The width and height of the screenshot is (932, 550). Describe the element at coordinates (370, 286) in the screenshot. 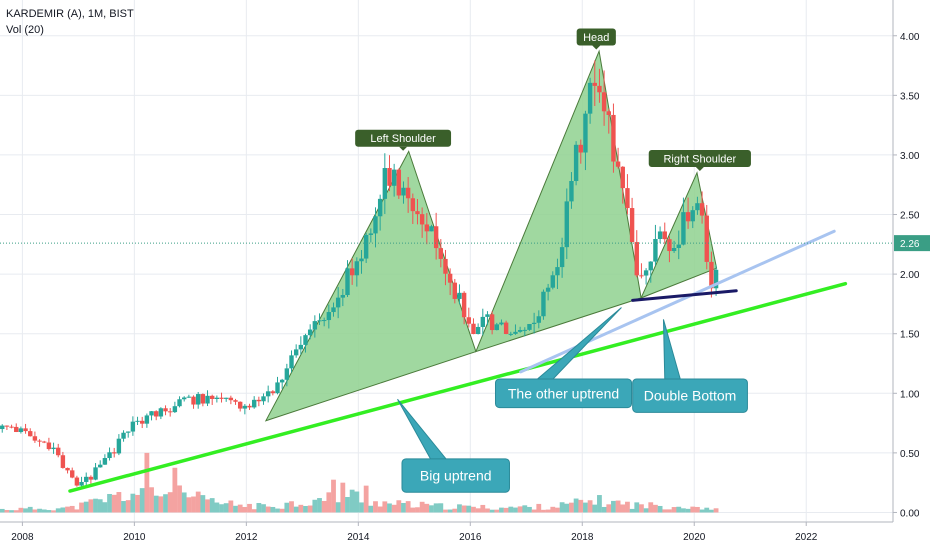

I see `left-shoulder-triangle` at that location.